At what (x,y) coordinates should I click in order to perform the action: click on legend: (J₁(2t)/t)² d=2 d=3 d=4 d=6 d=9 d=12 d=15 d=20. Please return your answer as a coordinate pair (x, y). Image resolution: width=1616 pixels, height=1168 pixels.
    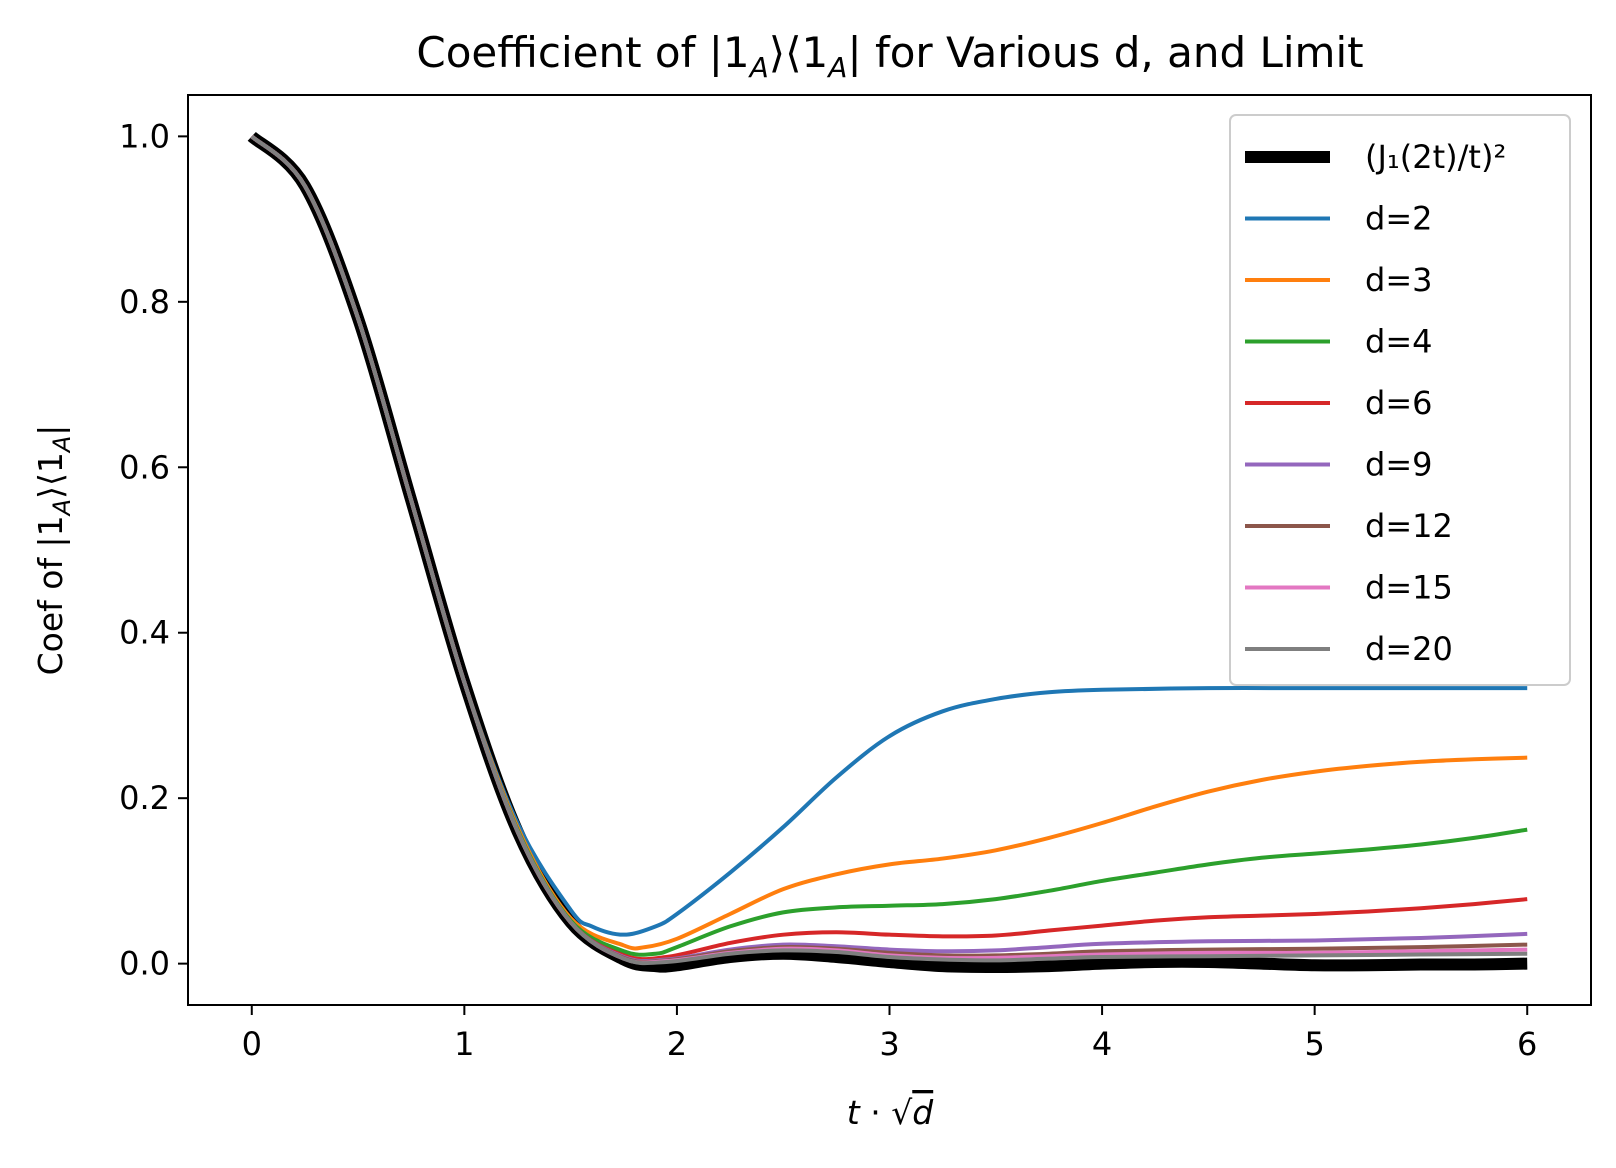
    Looking at the image, I should click on (1400, 400).